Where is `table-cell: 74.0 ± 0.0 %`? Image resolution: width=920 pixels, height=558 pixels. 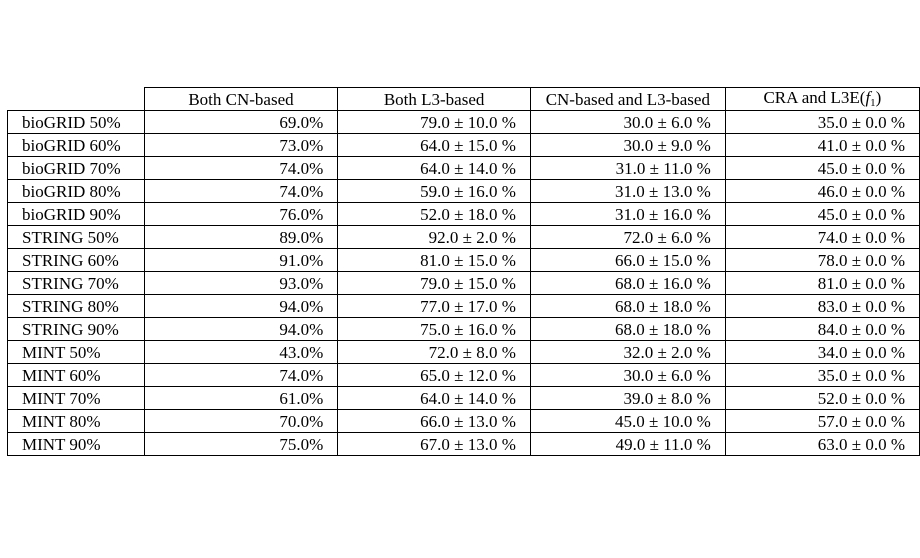
table-cell: 74.0 ± 0.0 % is located at coordinates (822, 237).